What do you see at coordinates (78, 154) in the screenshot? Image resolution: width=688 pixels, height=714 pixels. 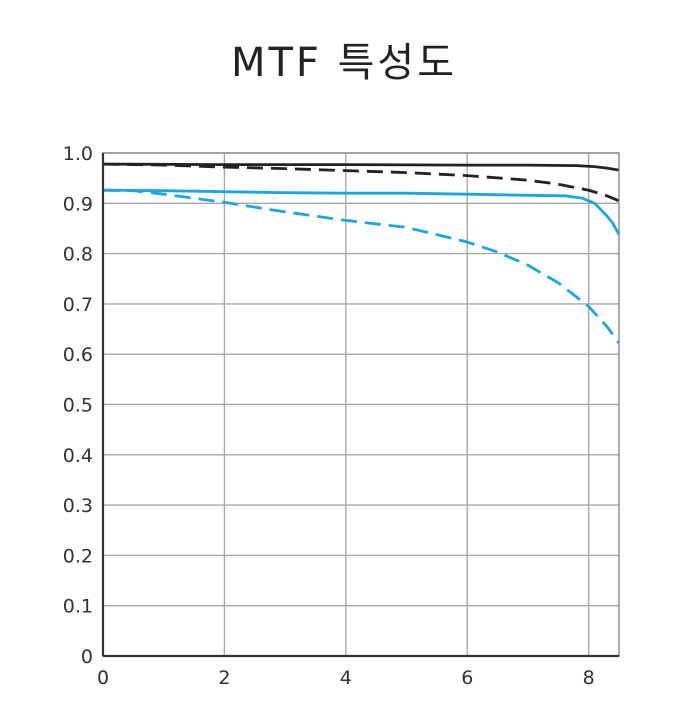 I see `y-tick-label: 1.0` at bounding box center [78, 154].